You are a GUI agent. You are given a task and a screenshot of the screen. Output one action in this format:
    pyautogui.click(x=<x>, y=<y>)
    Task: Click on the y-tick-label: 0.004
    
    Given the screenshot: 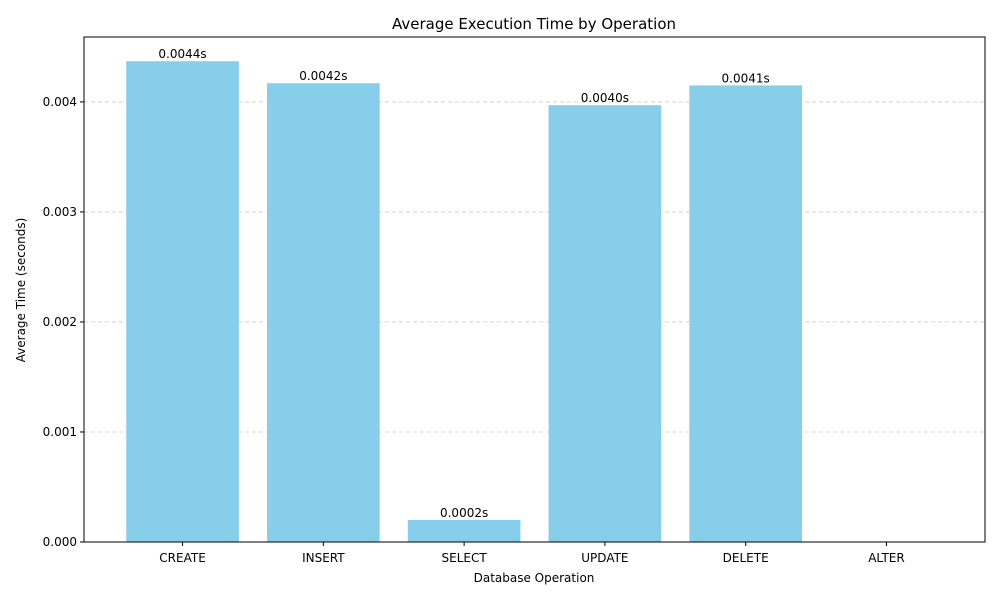 What is the action you would take?
    pyautogui.click(x=60, y=102)
    